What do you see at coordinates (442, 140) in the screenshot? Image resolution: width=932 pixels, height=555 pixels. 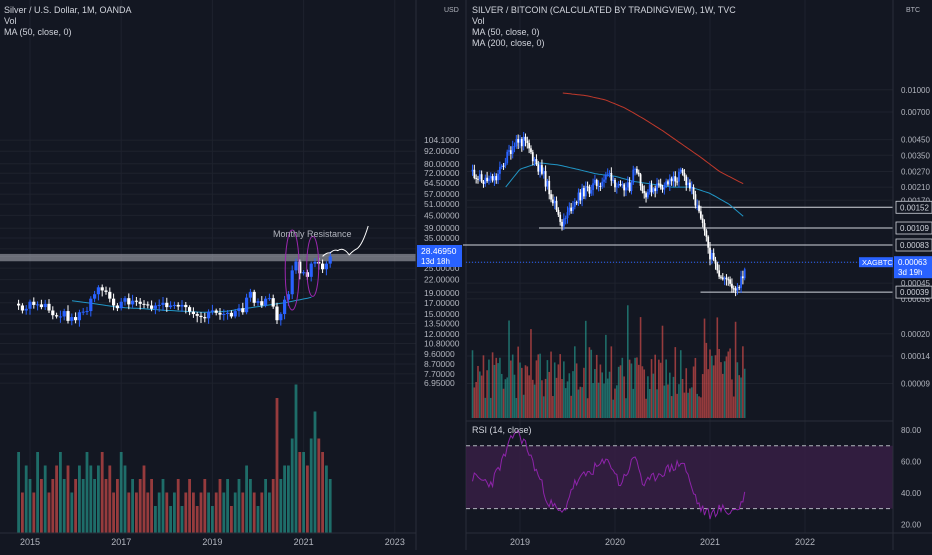 I see `left-y-tick-label: 104.1000` at bounding box center [442, 140].